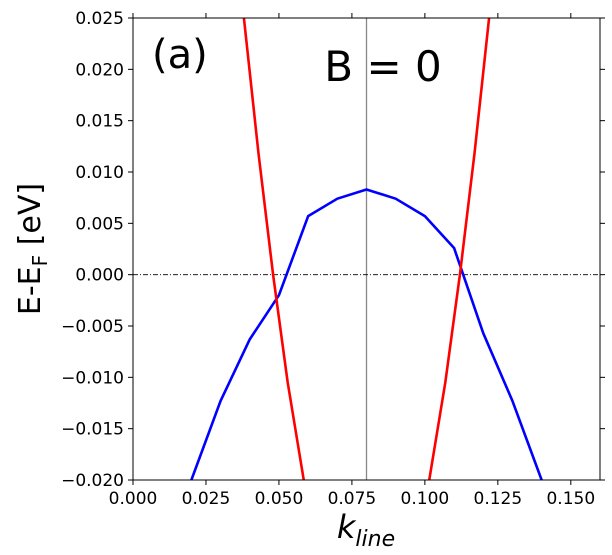 This screenshot has width=612, height=555. What do you see at coordinates (99, 224) in the screenshot?
I see `y-tick-label: 0.005` at bounding box center [99, 224].